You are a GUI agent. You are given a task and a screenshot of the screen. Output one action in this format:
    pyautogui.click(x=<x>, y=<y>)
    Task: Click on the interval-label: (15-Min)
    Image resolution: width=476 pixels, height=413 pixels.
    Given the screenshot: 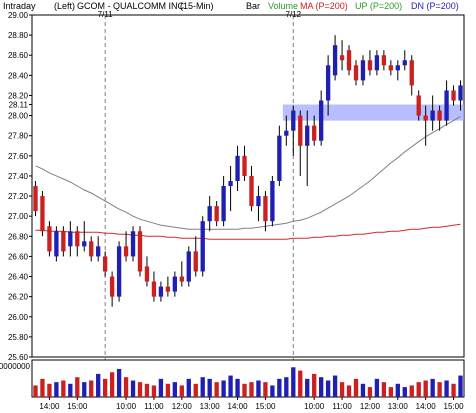 What is the action you would take?
    pyautogui.click(x=197, y=6)
    